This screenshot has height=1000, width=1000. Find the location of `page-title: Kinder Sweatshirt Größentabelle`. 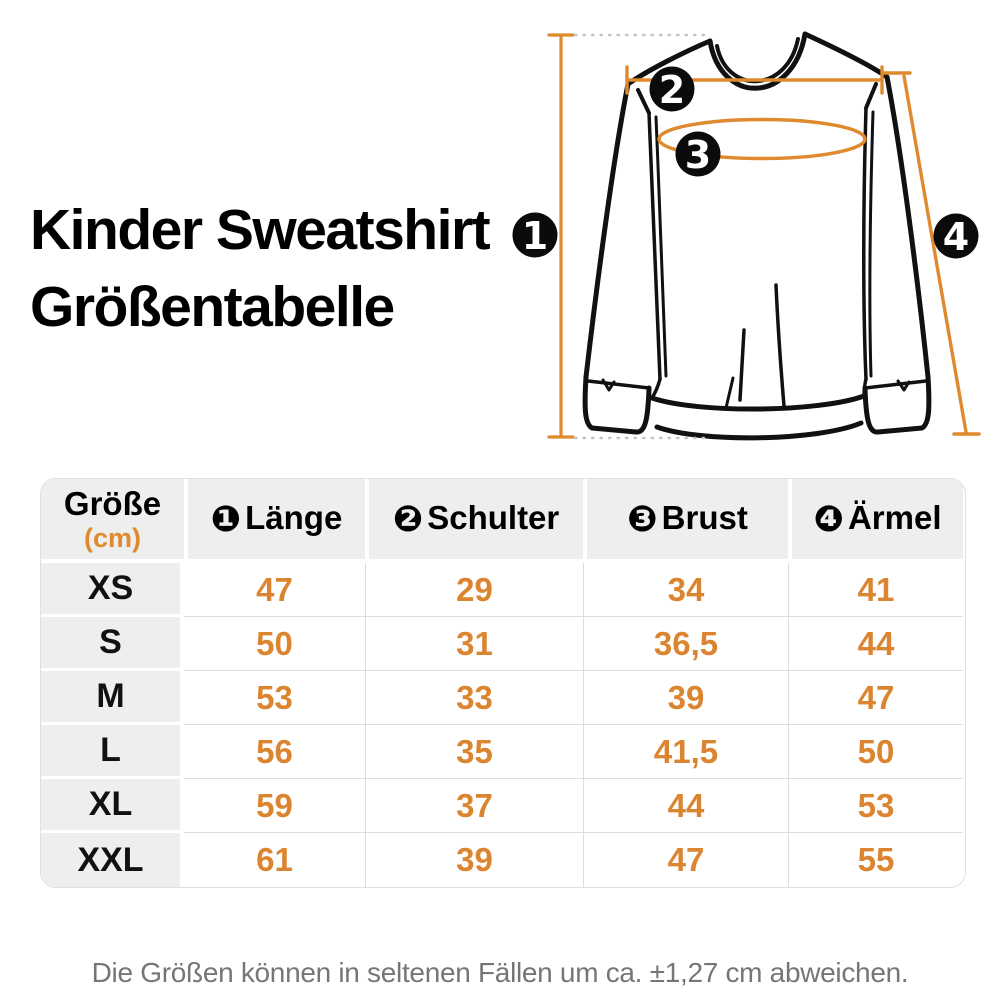

page-title: Kinder Sweatshirt Größentabelle is located at coordinates (260, 269).